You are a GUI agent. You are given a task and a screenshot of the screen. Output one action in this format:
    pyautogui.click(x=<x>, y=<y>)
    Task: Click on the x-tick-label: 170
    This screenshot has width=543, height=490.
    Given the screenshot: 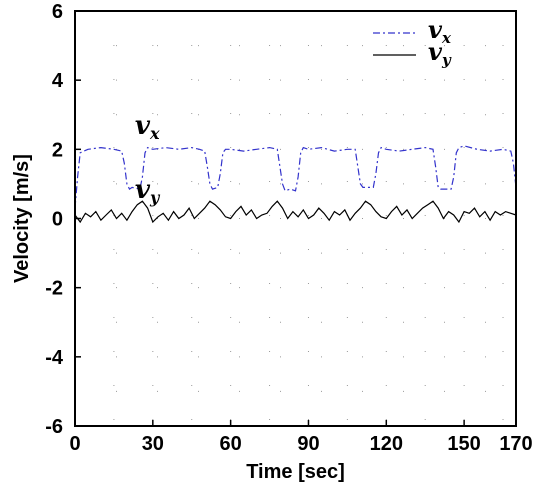 What is the action you would take?
    pyautogui.click(x=515, y=444)
    